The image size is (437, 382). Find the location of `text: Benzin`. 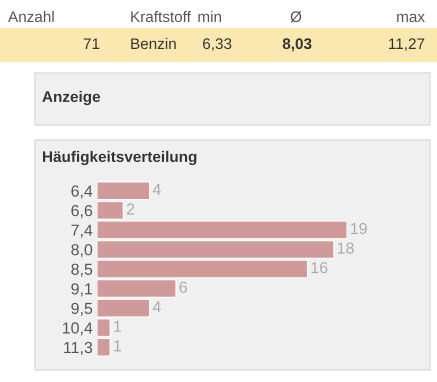

text: Benzin is located at coordinates (153, 44).